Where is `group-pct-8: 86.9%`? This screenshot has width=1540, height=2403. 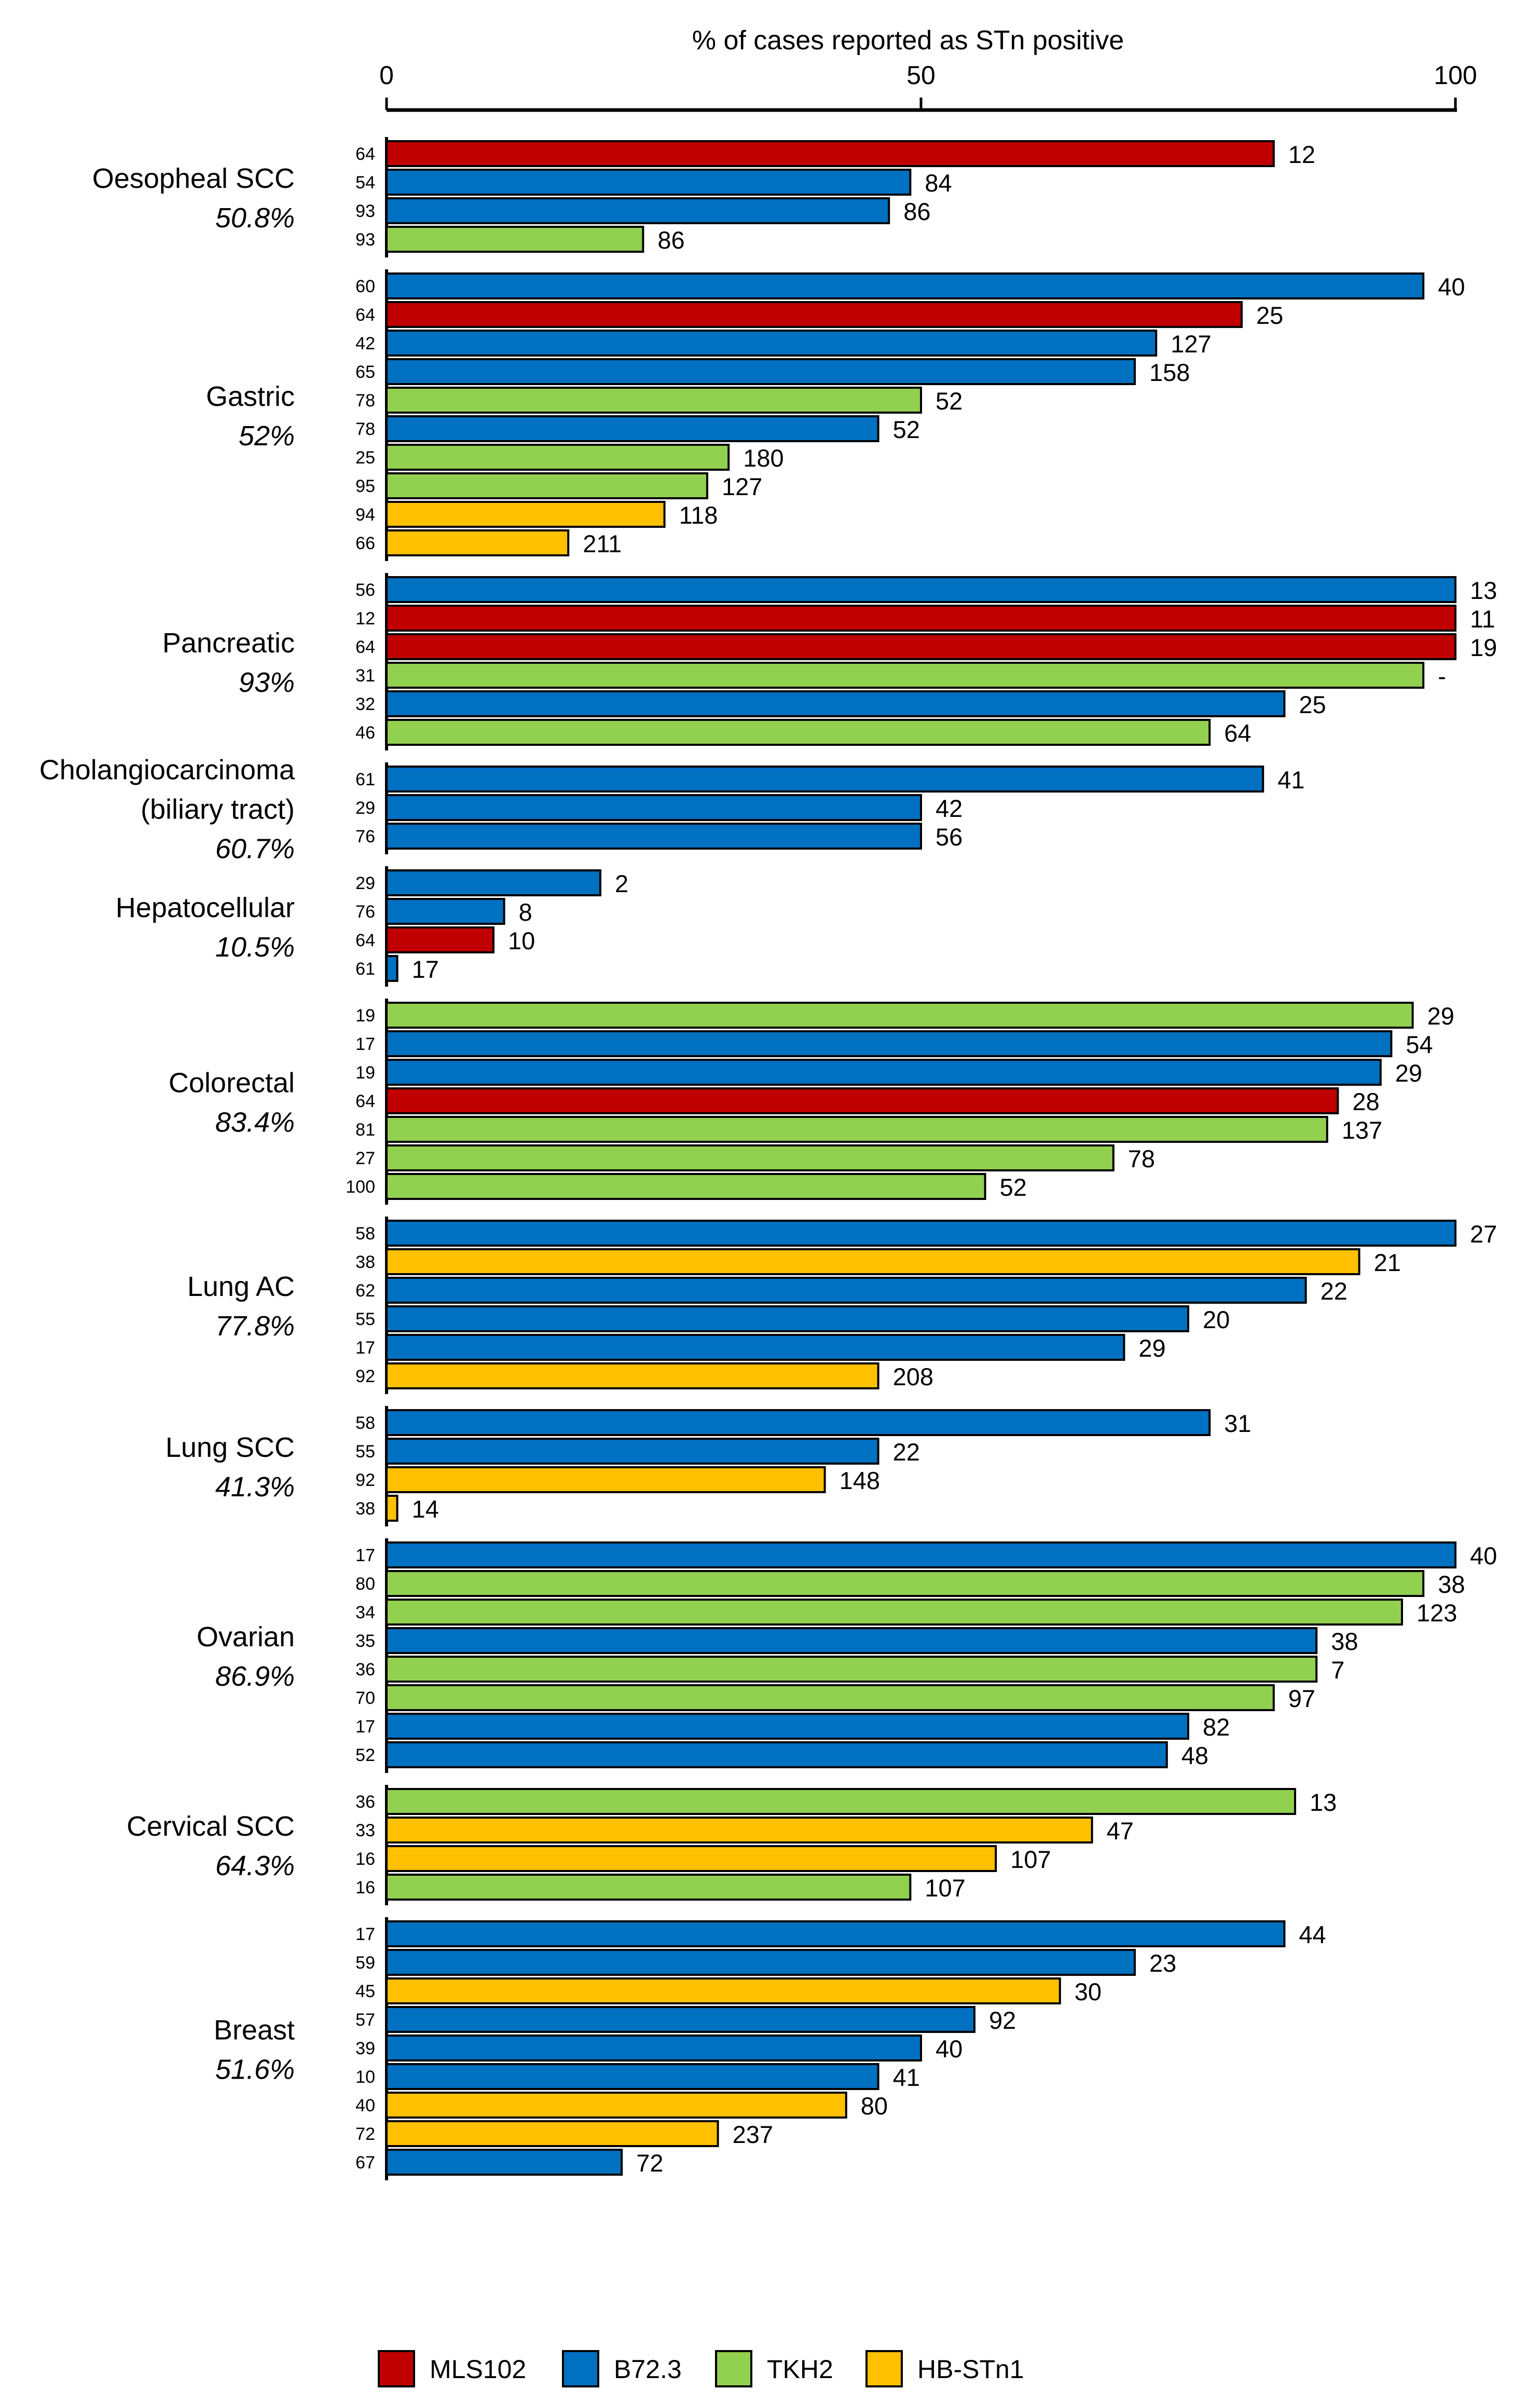 group-pct-8: 86.9% is located at coordinates (255, 1676).